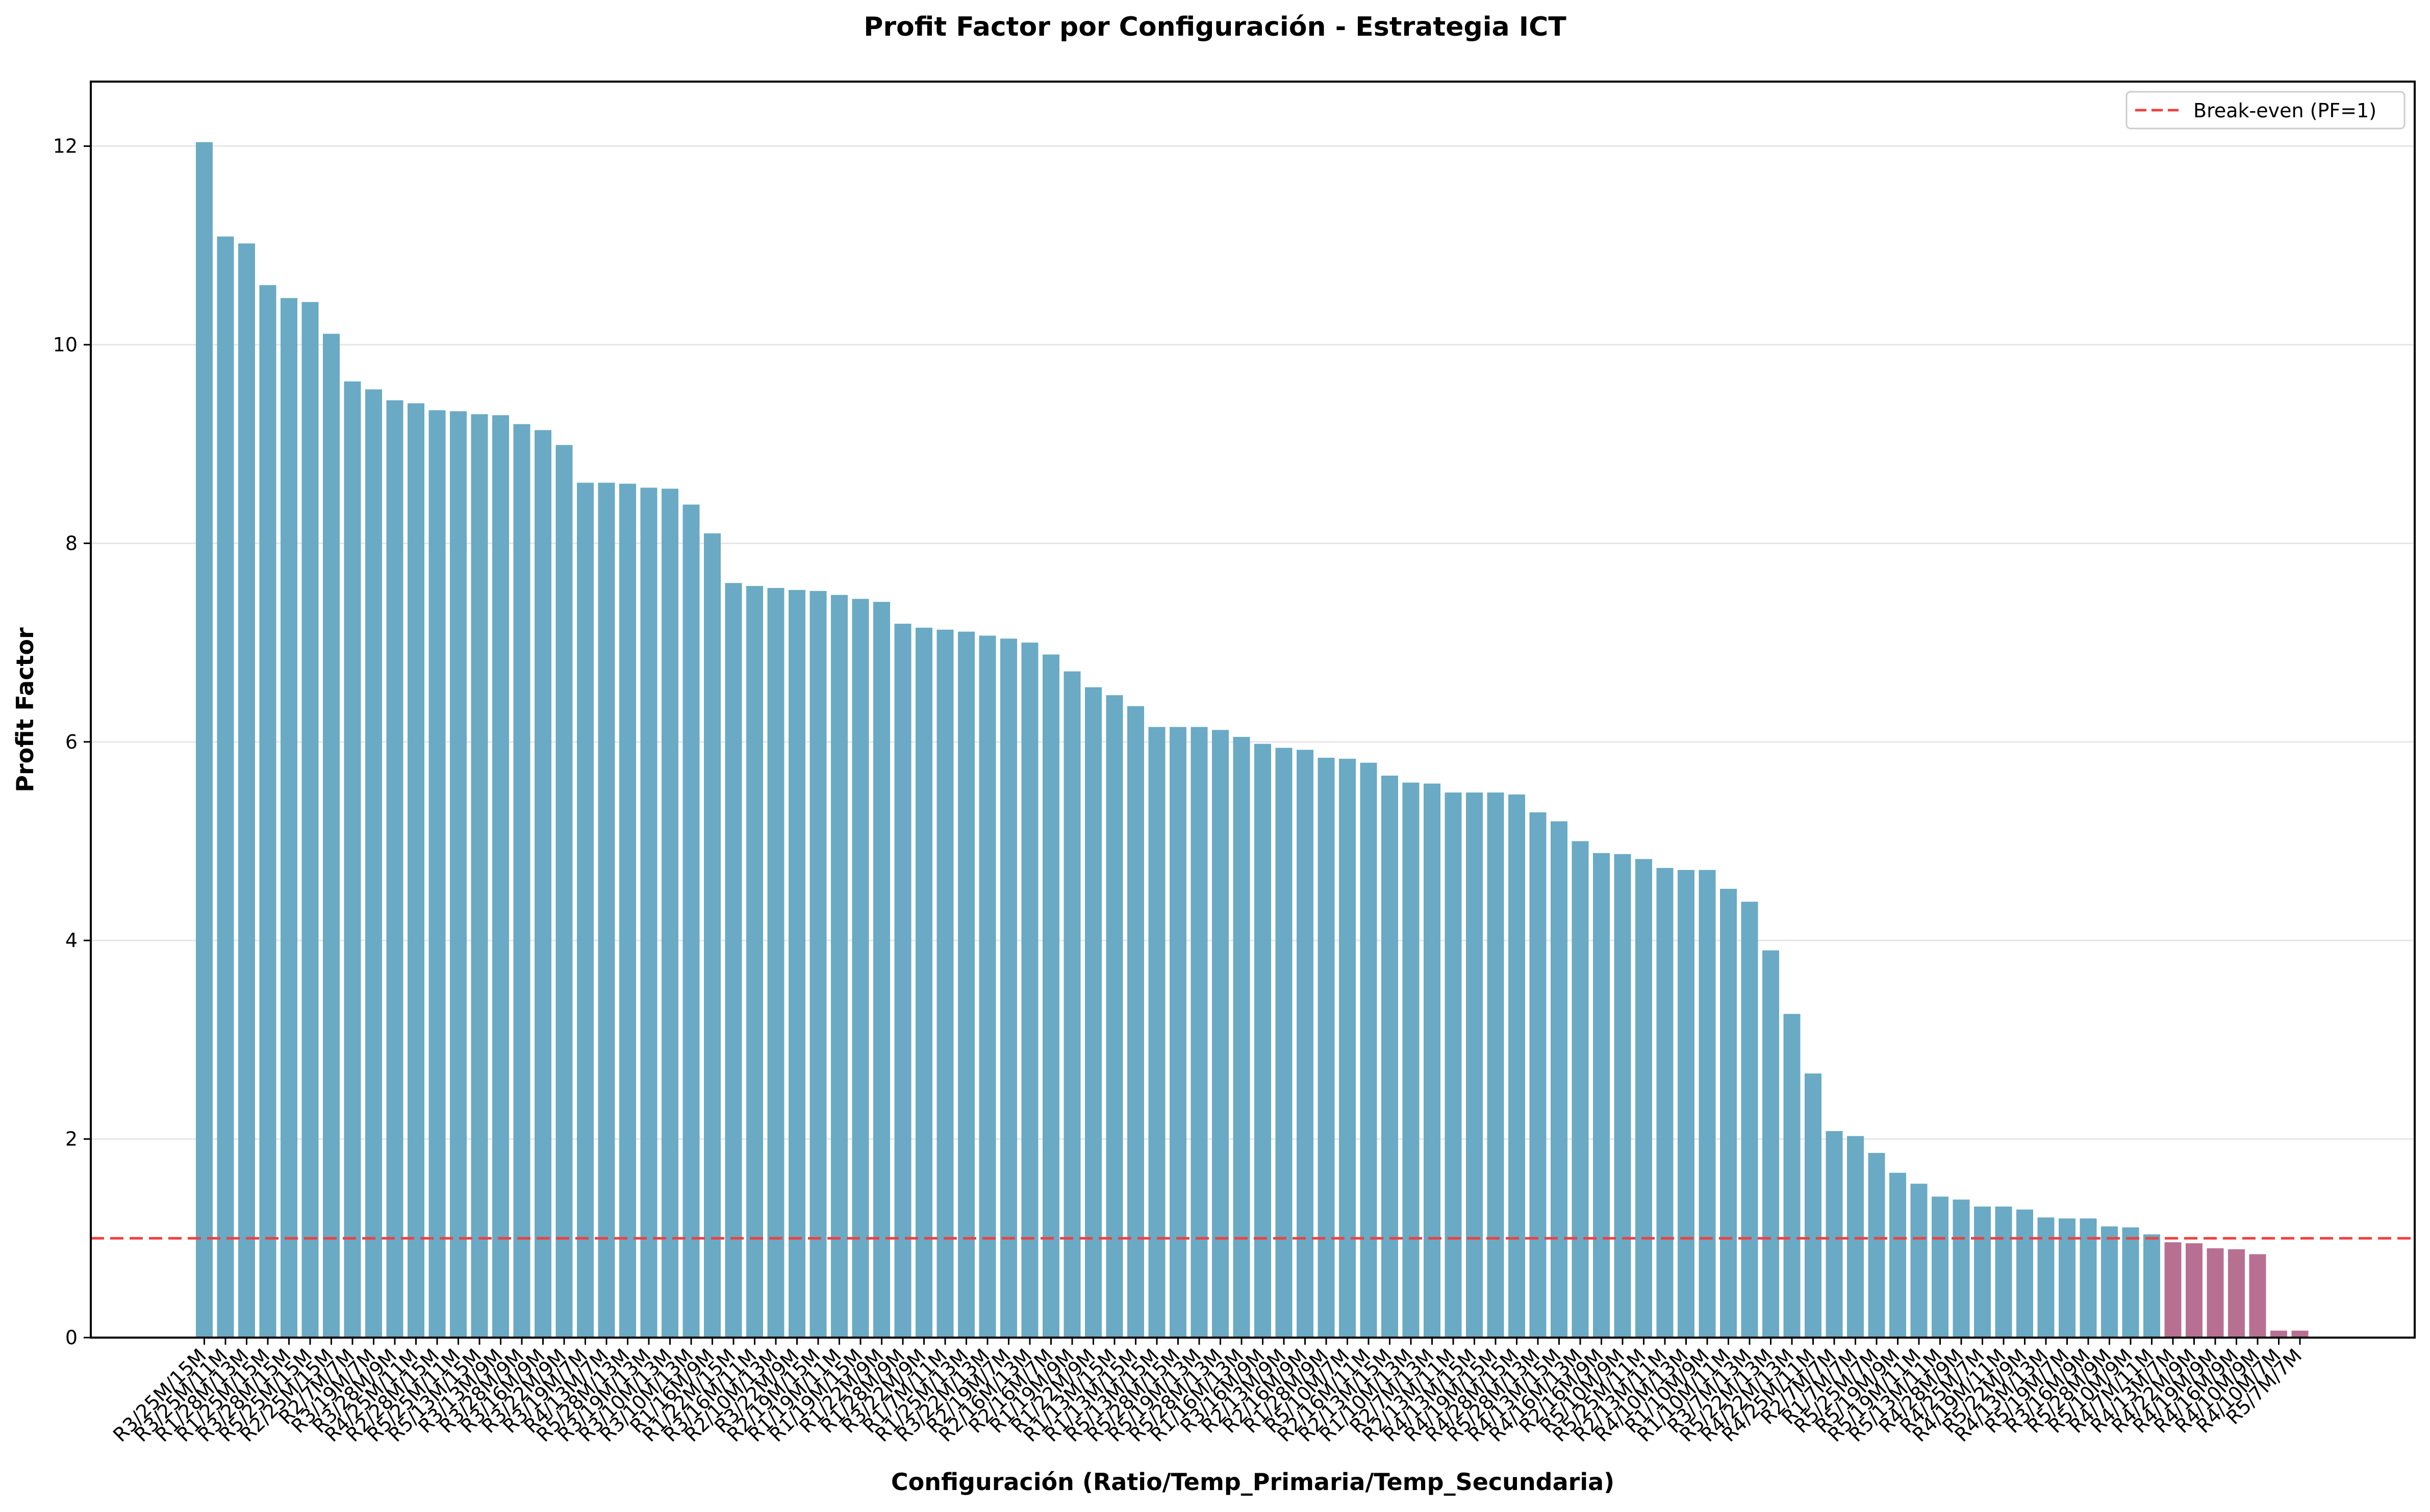 Image resolution: width=2430 pixels, height=1512 pixels. I want to click on y-tick-label: 6, so click(71, 742).